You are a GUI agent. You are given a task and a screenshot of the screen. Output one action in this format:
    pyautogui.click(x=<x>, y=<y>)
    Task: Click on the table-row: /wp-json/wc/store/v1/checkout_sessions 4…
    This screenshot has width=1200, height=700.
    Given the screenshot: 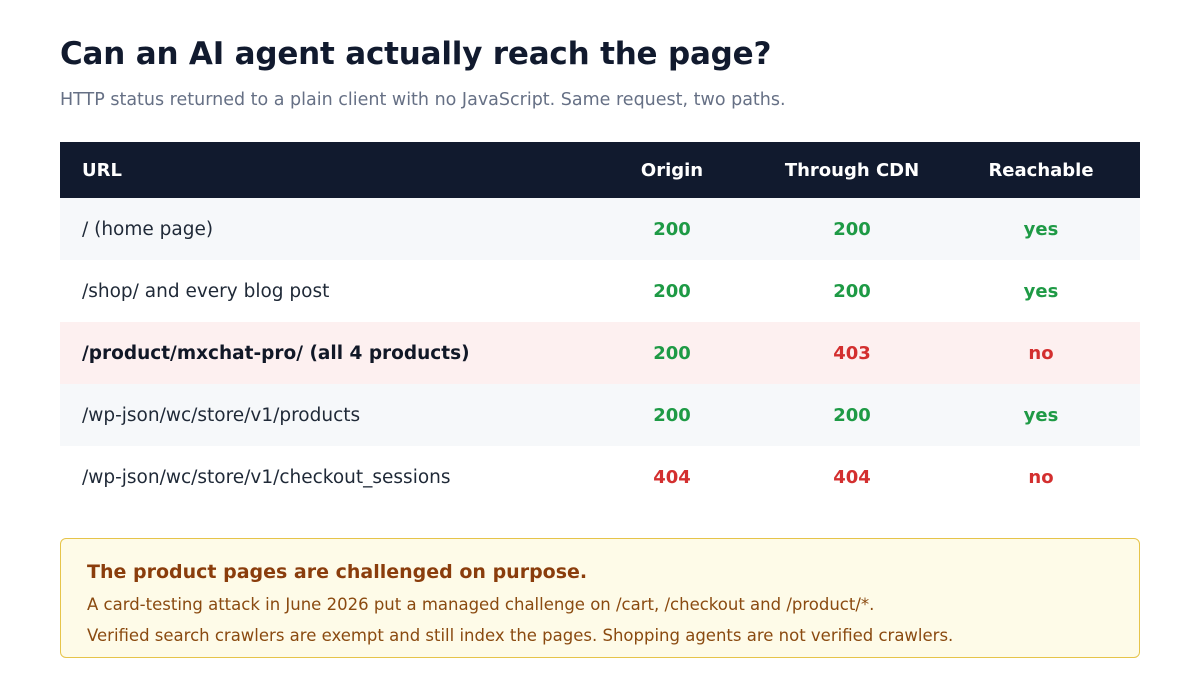 What is the action you would take?
    pyautogui.click(x=600, y=477)
    